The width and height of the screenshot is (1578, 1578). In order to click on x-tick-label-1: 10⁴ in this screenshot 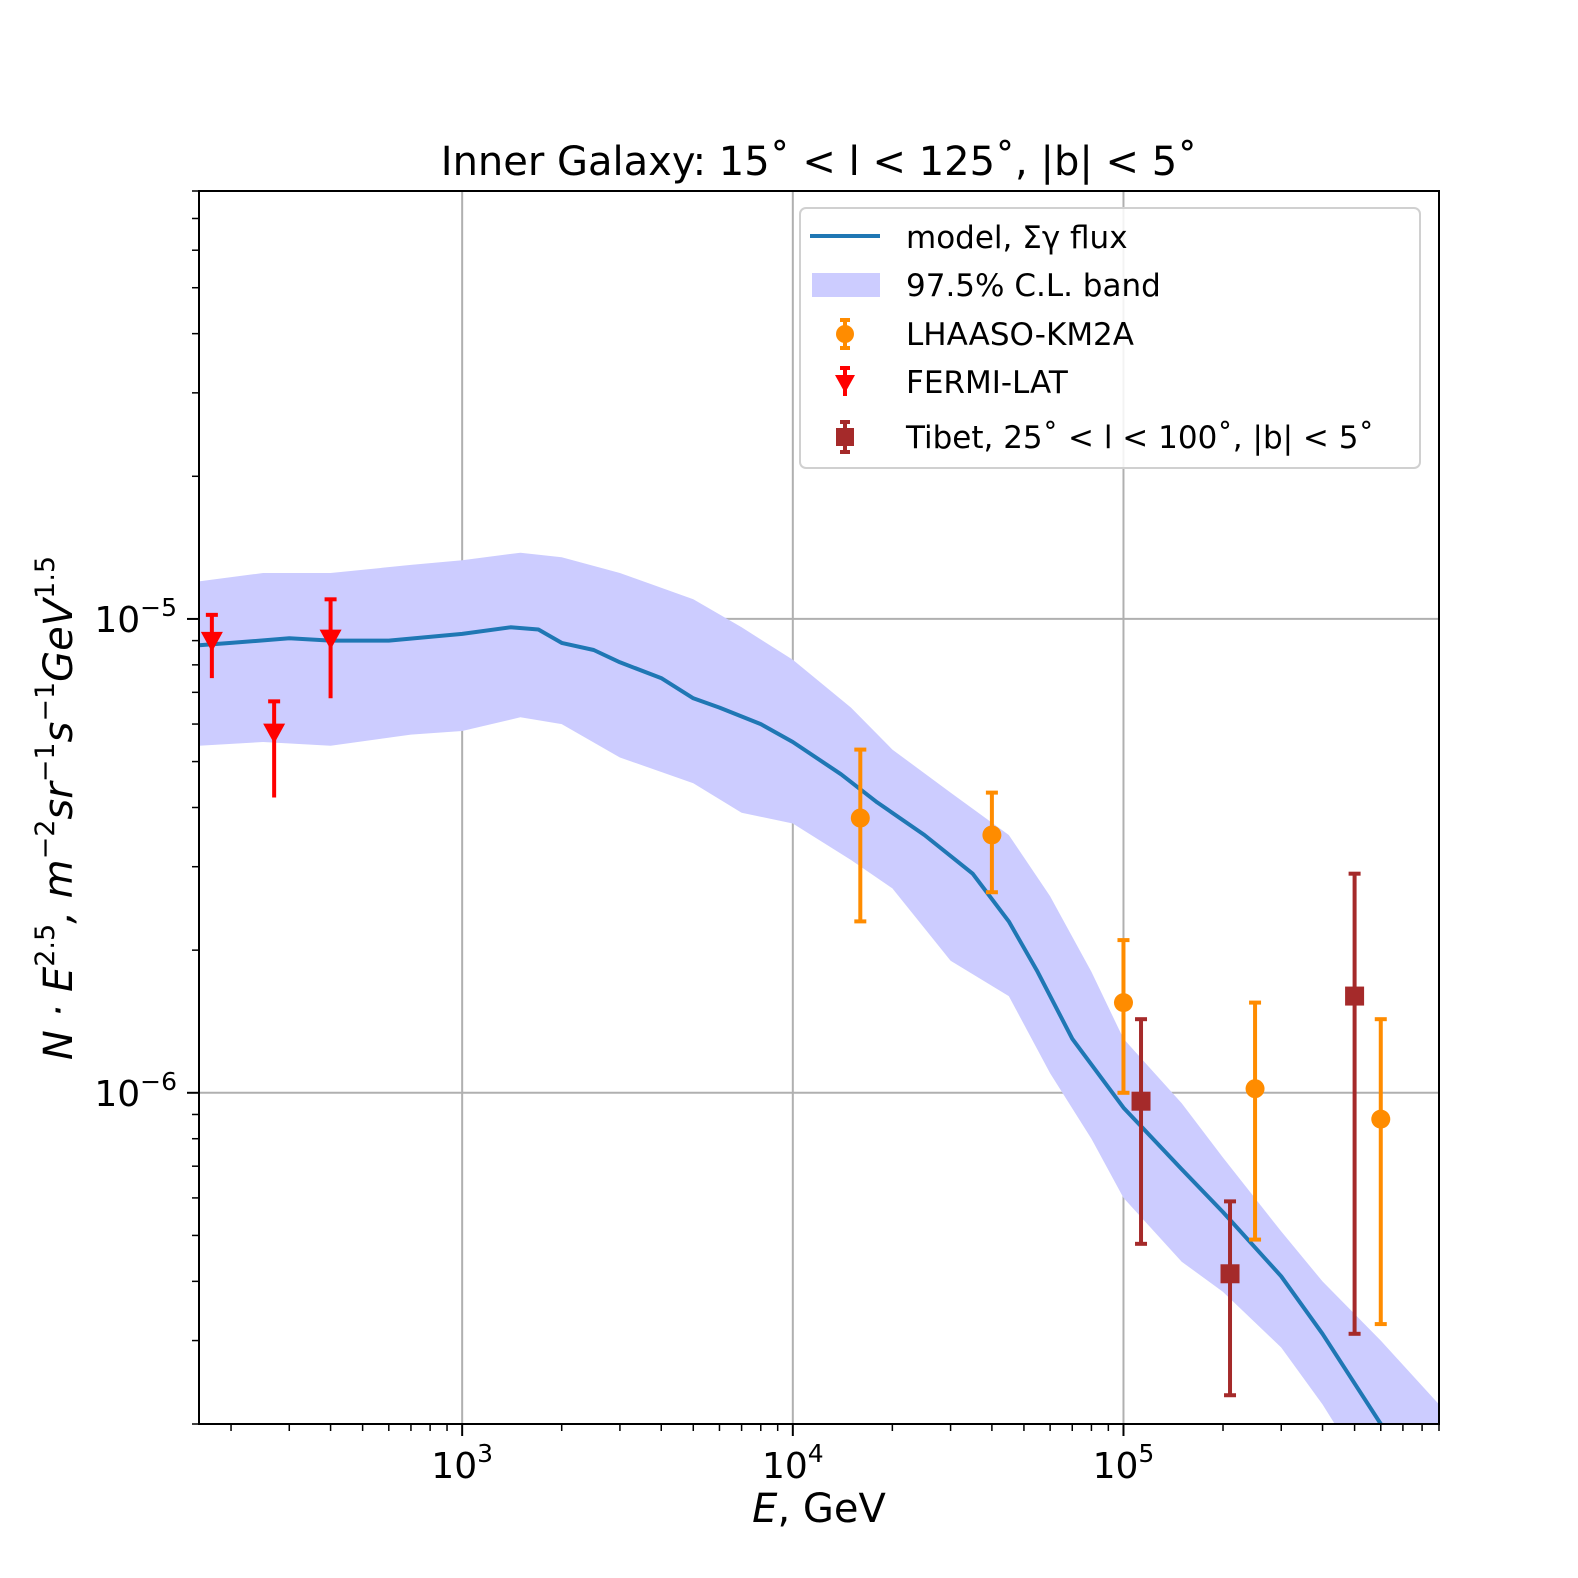, I will do `click(793, 1463)`.